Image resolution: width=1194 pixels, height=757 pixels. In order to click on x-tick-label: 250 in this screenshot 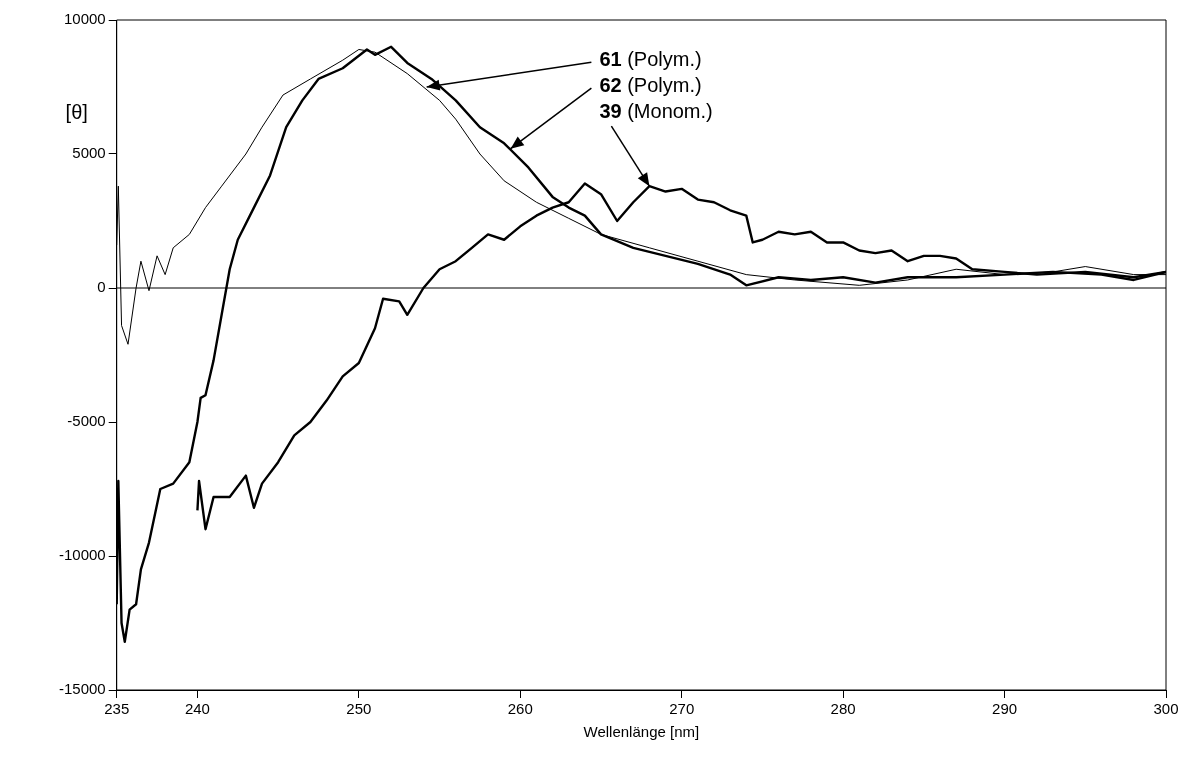, I will do `click(359, 709)`.